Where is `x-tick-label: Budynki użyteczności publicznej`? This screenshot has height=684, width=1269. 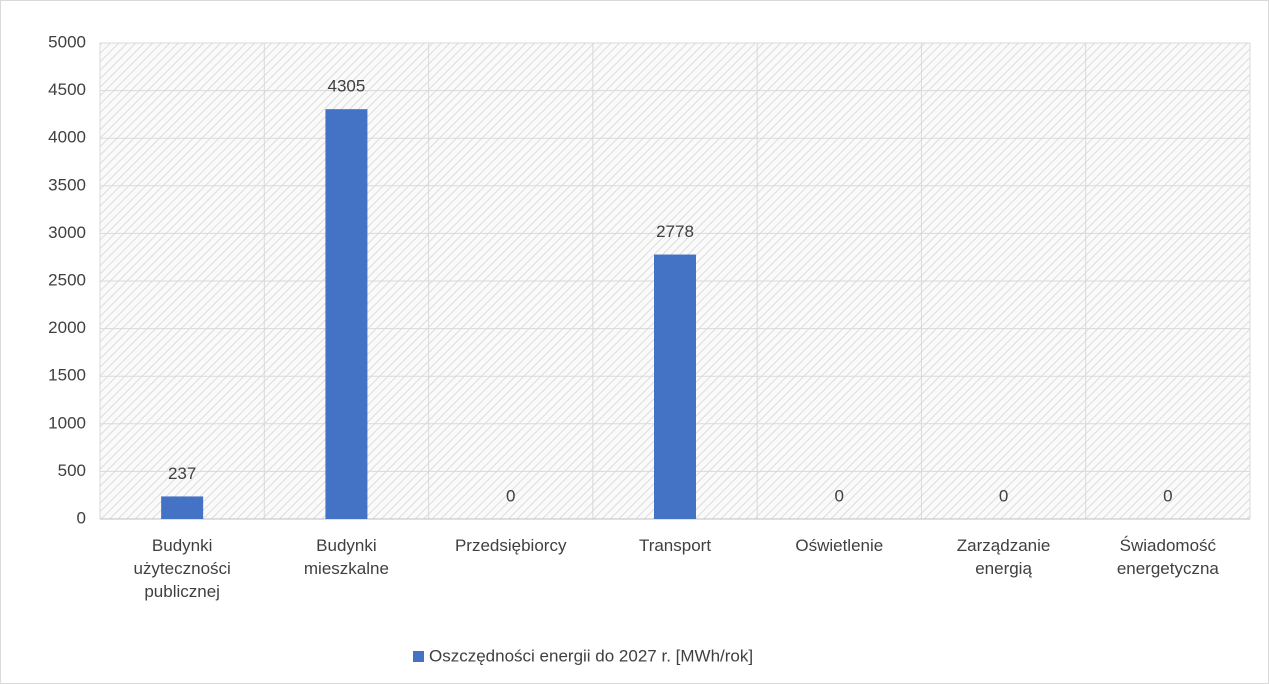
x-tick-label: Budynki użyteczności publicznej is located at coordinates (182, 568).